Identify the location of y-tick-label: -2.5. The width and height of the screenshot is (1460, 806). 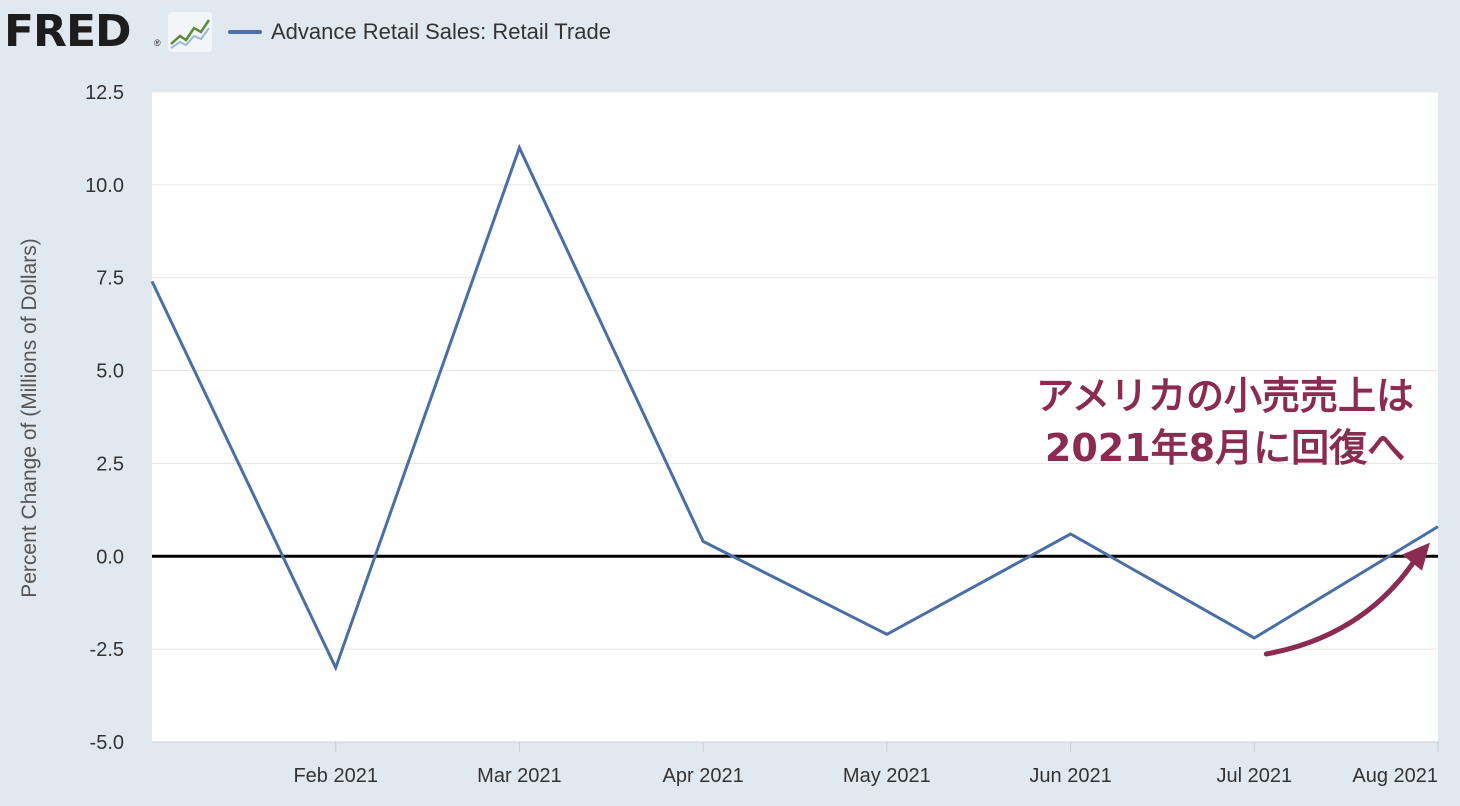
(107, 650).